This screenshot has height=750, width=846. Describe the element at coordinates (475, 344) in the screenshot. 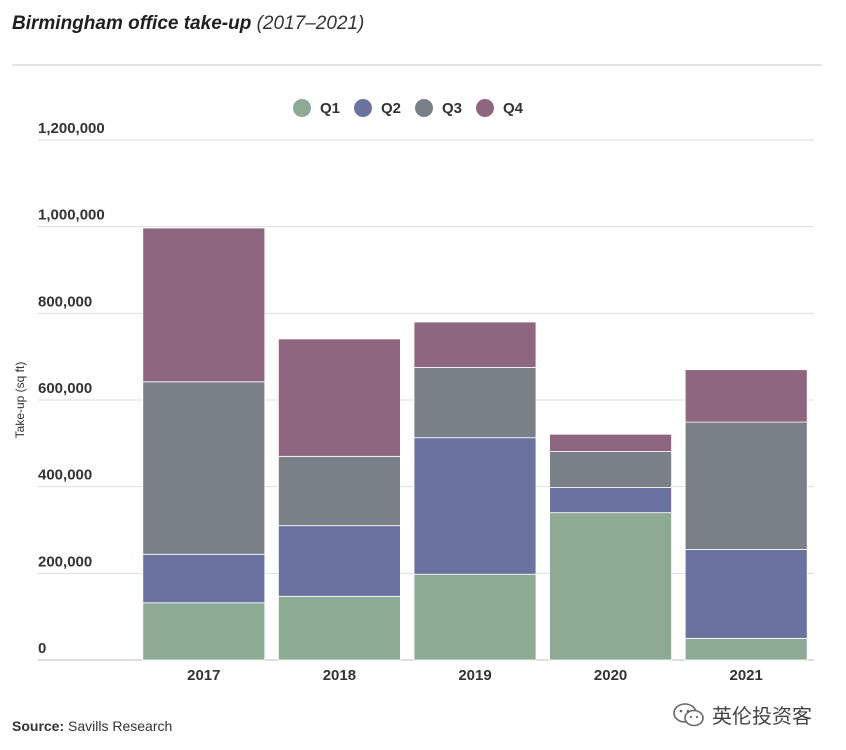

I see `bar-segment-q4-2019` at that location.